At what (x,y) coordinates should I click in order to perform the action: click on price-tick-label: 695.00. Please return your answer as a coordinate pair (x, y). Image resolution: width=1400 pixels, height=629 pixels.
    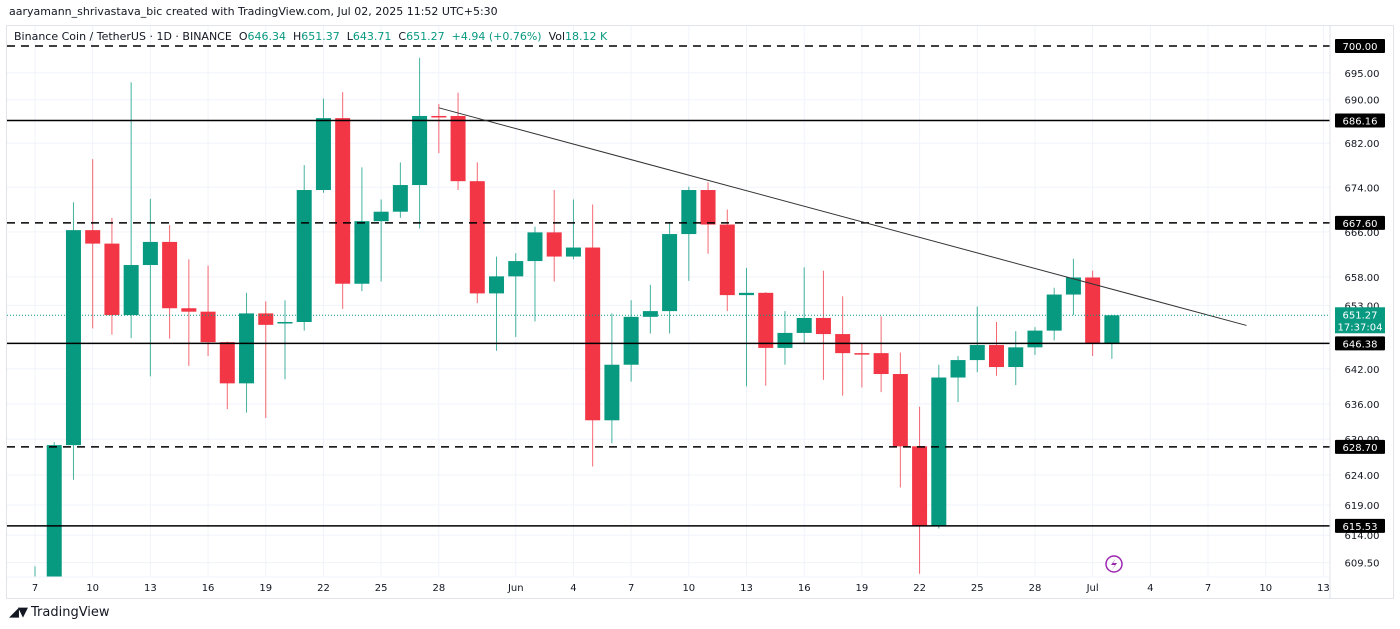
    Looking at the image, I should click on (1362, 74).